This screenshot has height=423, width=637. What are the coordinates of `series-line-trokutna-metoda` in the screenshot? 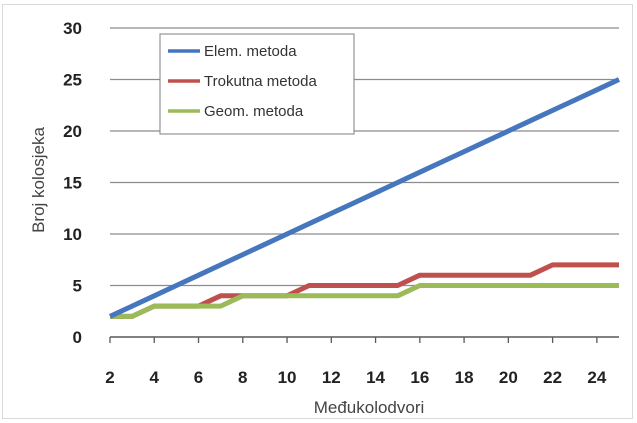 It's located at (364, 290).